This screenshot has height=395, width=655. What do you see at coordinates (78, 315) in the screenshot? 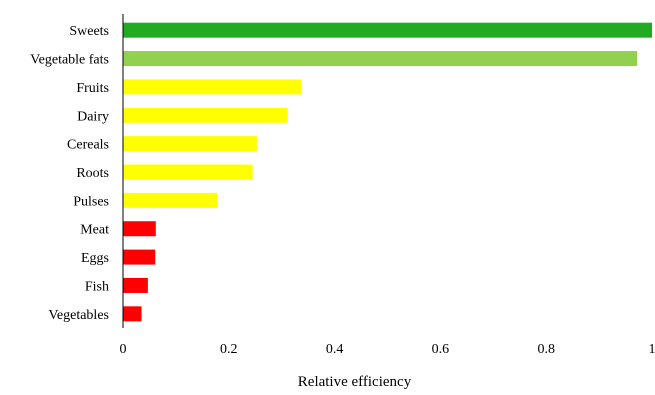
I see `category-label-vegetables: Vegetables` at bounding box center [78, 315].